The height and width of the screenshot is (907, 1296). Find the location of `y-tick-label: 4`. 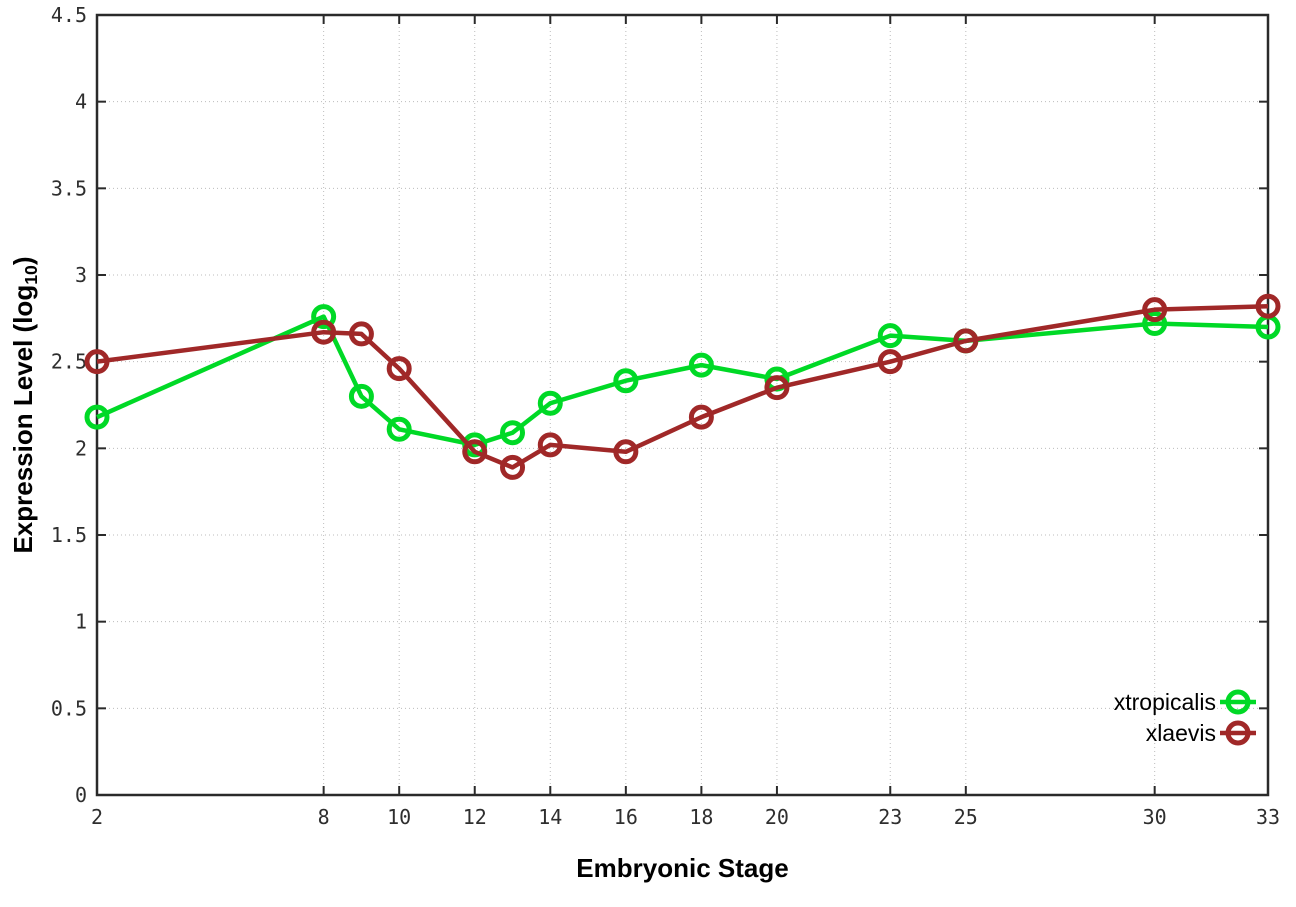

y-tick-label: 4 is located at coordinates (81, 102).